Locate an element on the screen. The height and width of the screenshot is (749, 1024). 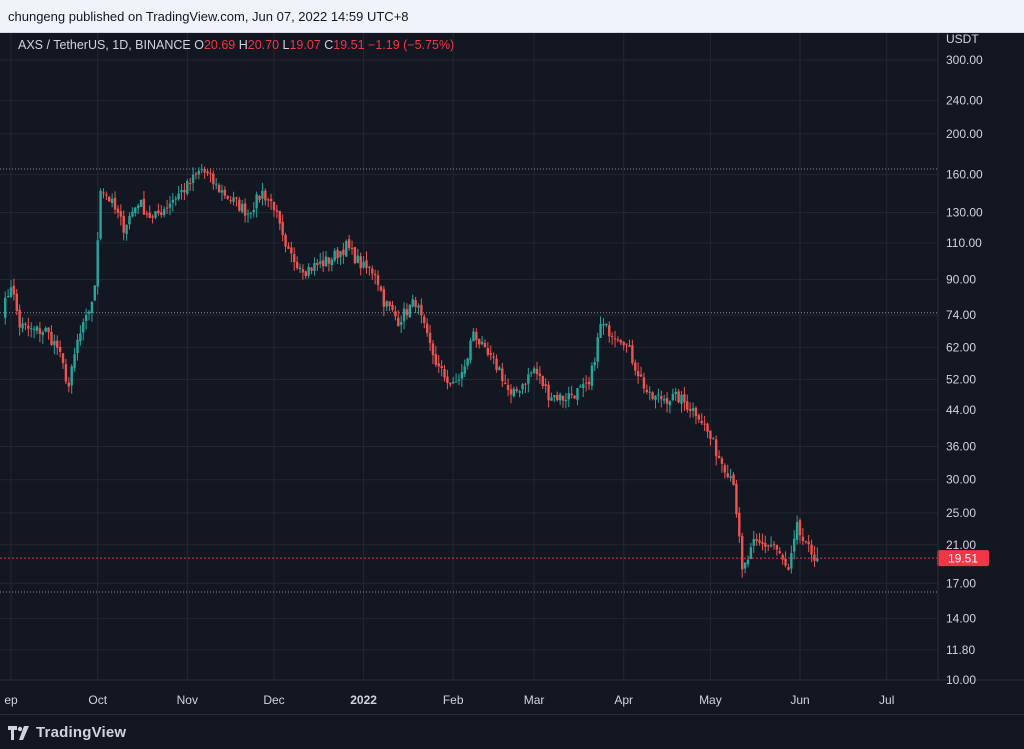
symbol-label: AXS / TetherUS, 1D, BINANCE is located at coordinates (104, 45).